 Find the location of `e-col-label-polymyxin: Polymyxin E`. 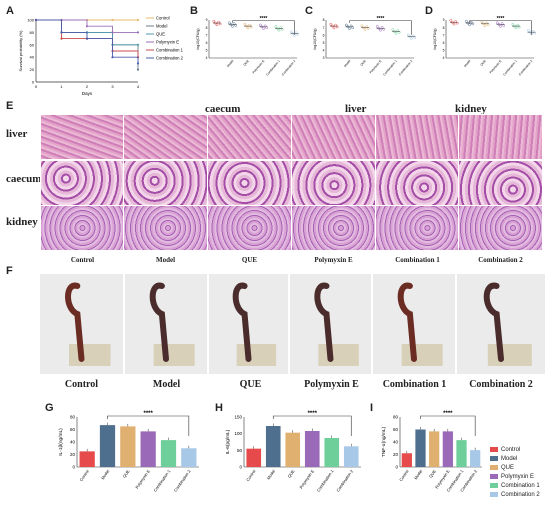

e-col-label-polymyxin: Polymyxin E is located at coordinates (333, 260).